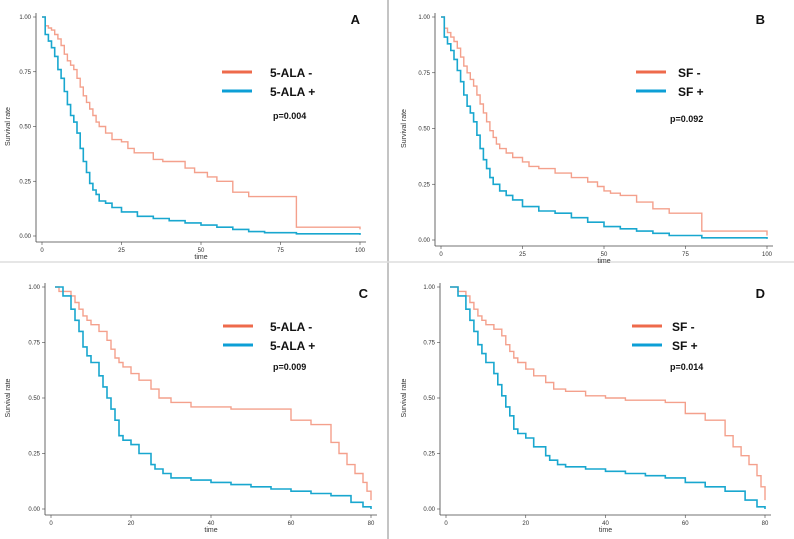 This screenshot has width=794, height=539. What do you see at coordinates (289, 367) in the screenshot?
I see `p-value-annotation: p=0.009` at bounding box center [289, 367].